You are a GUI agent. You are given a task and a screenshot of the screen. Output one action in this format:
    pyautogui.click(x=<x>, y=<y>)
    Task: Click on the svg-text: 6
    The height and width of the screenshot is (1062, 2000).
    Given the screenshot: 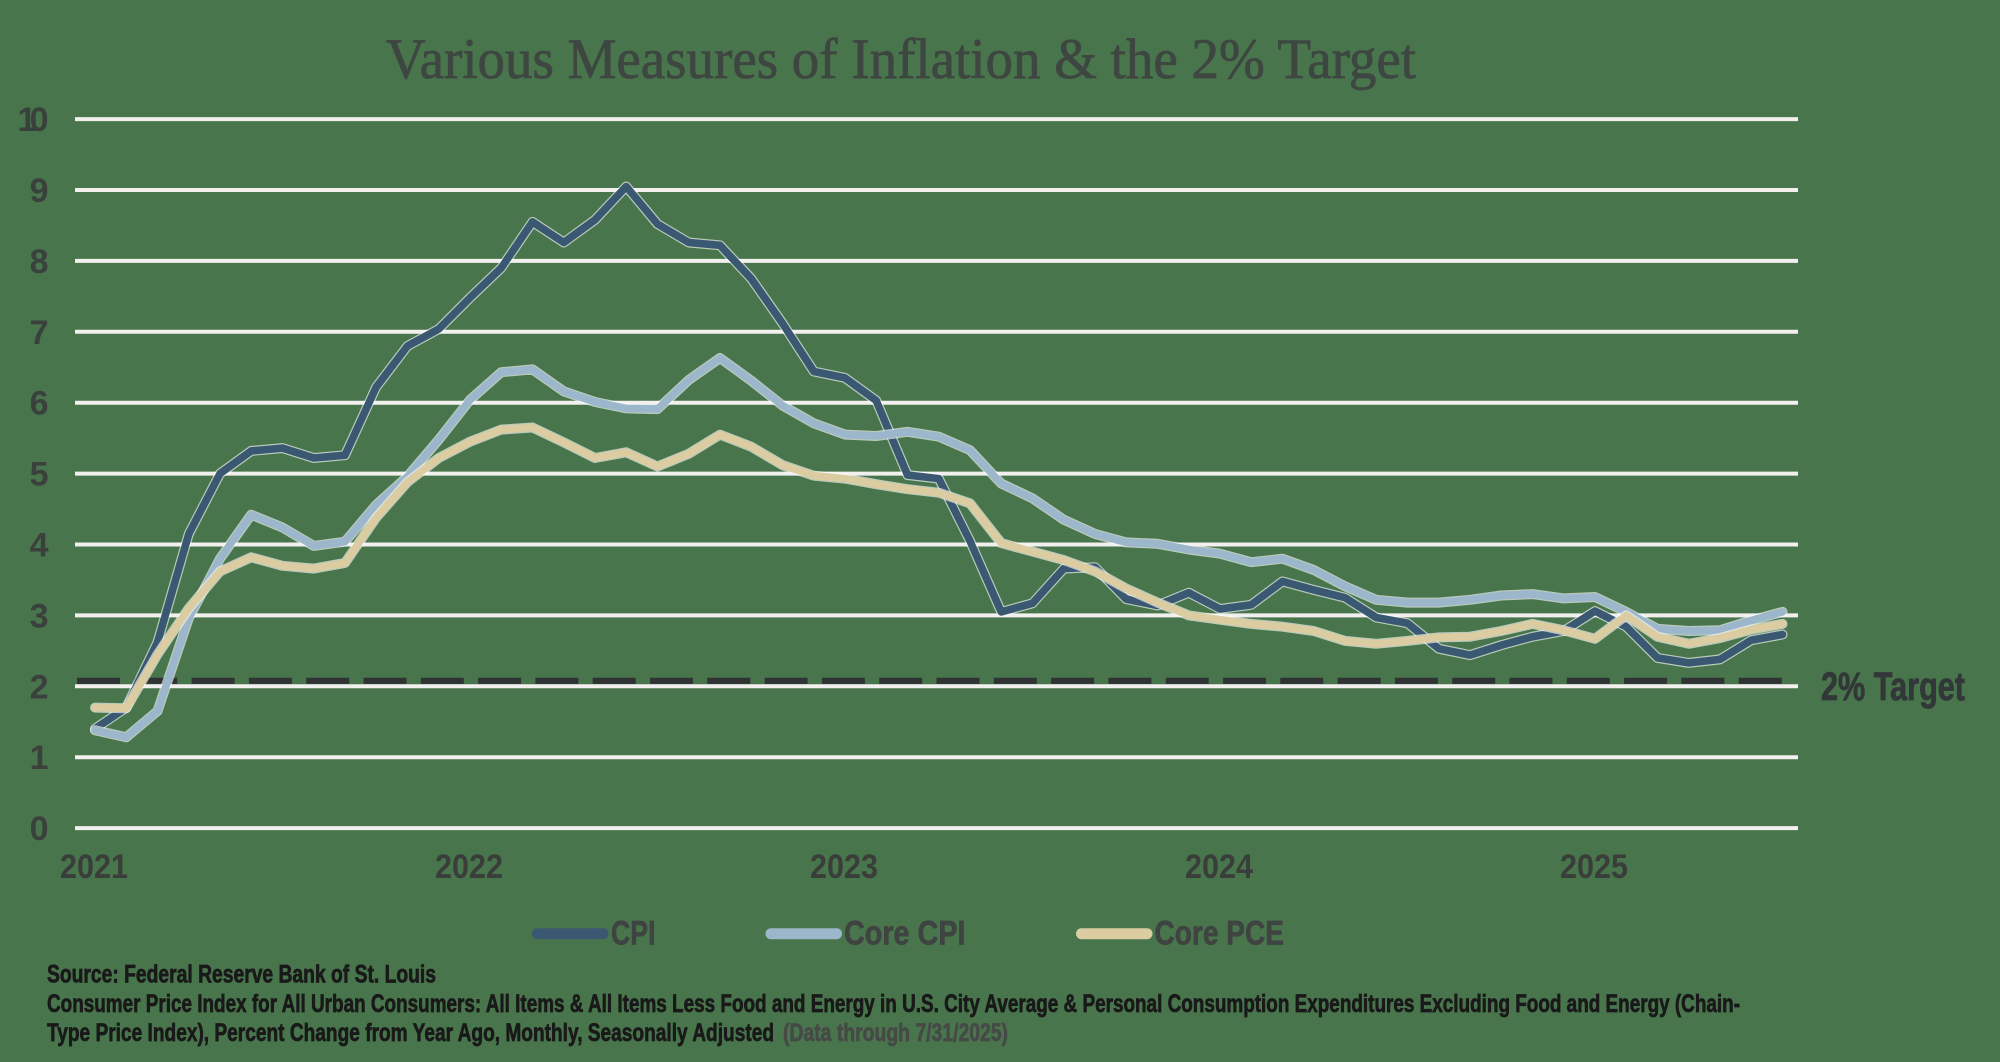 What is the action you would take?
    pyautogui.click(x=39, y=404)
    